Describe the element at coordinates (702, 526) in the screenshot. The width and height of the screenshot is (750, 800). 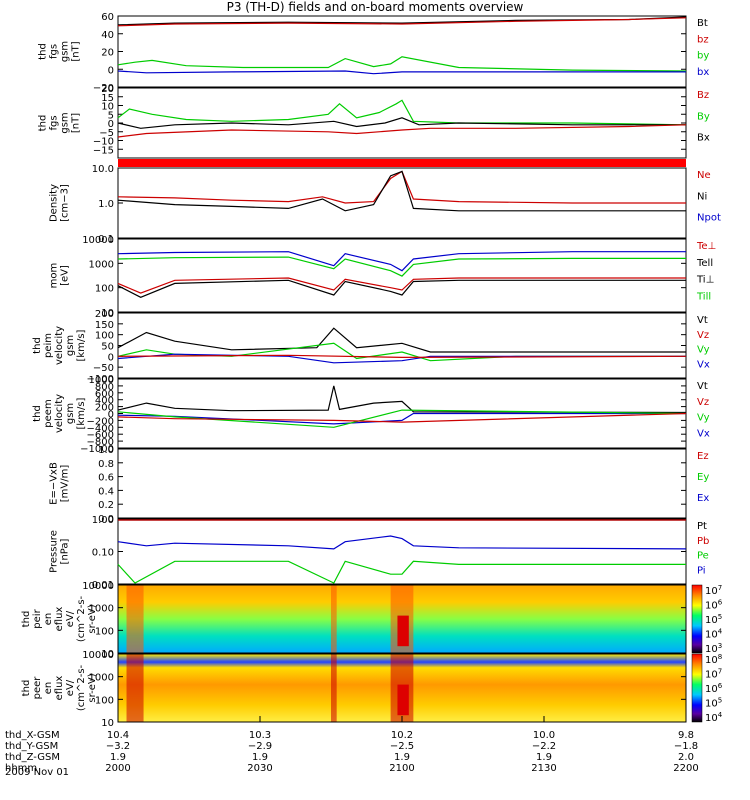
I see `legend-entry: Pt` at that location.